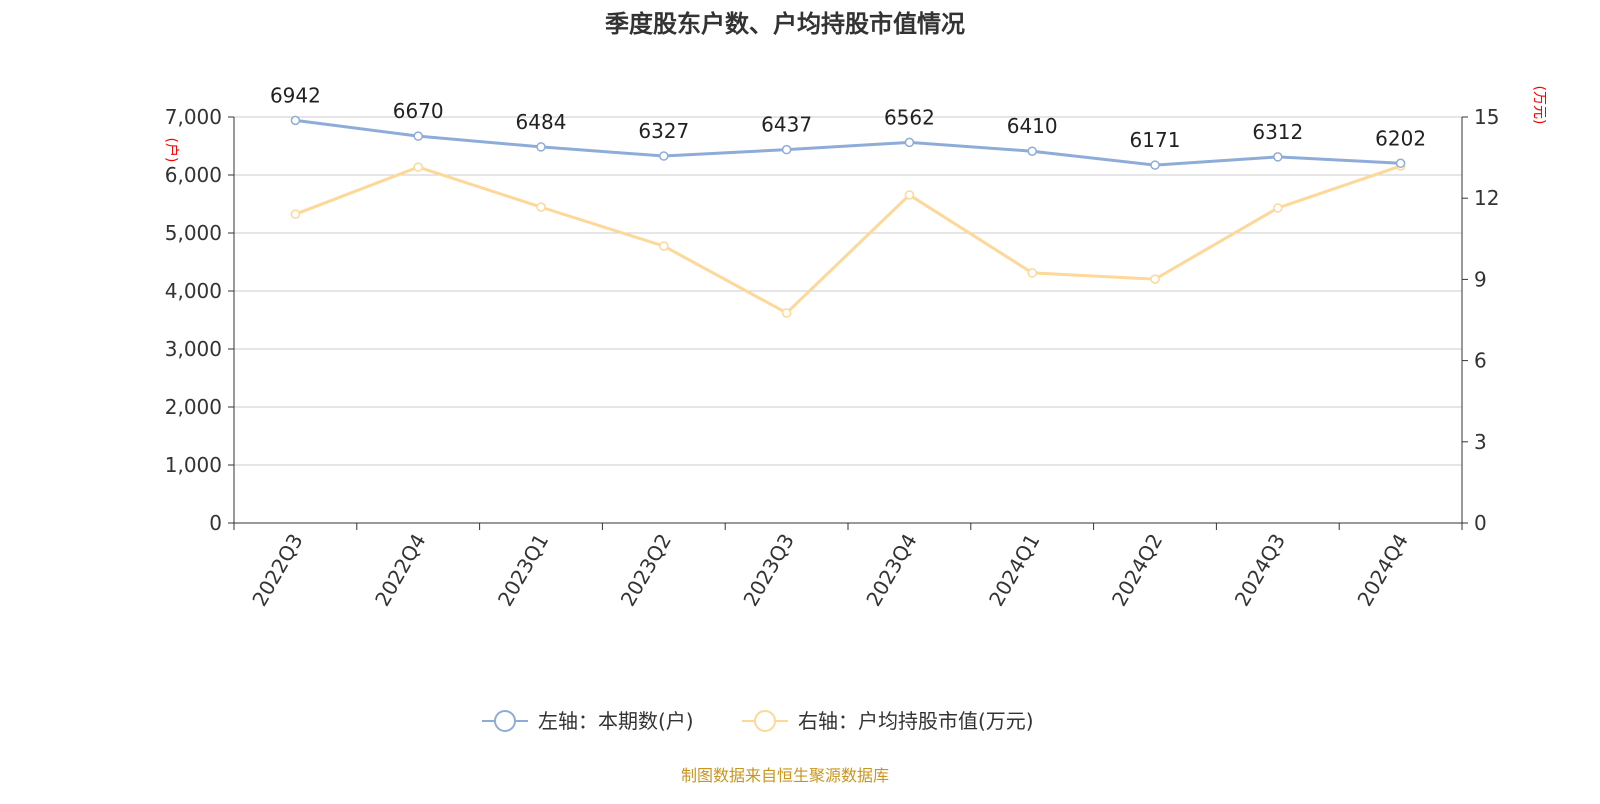  What do you see at coordinates (193, 407) in the screenshot?
I see `left-tick-label: 2,000` at bounding box center [193, 407].